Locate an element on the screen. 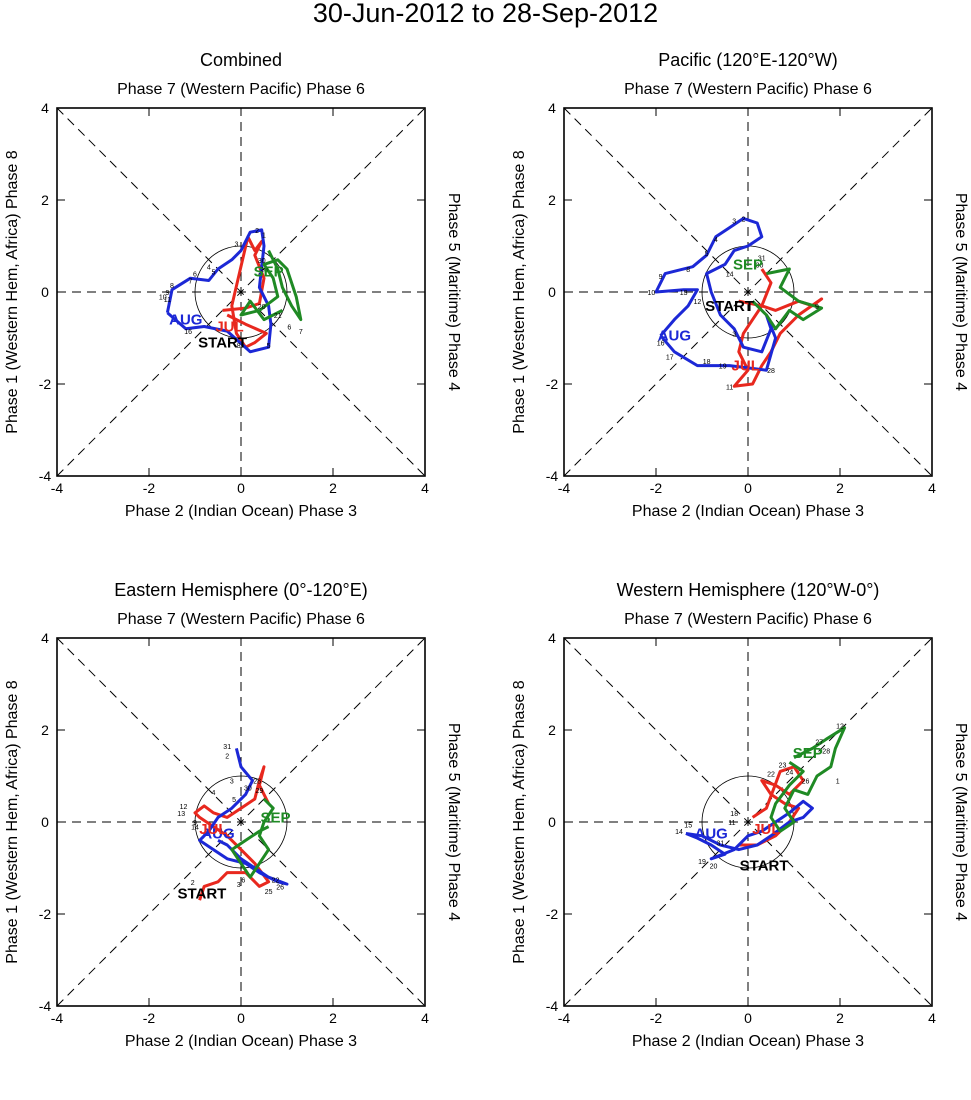  day-label: 4 is located at coordinates (213, 793).